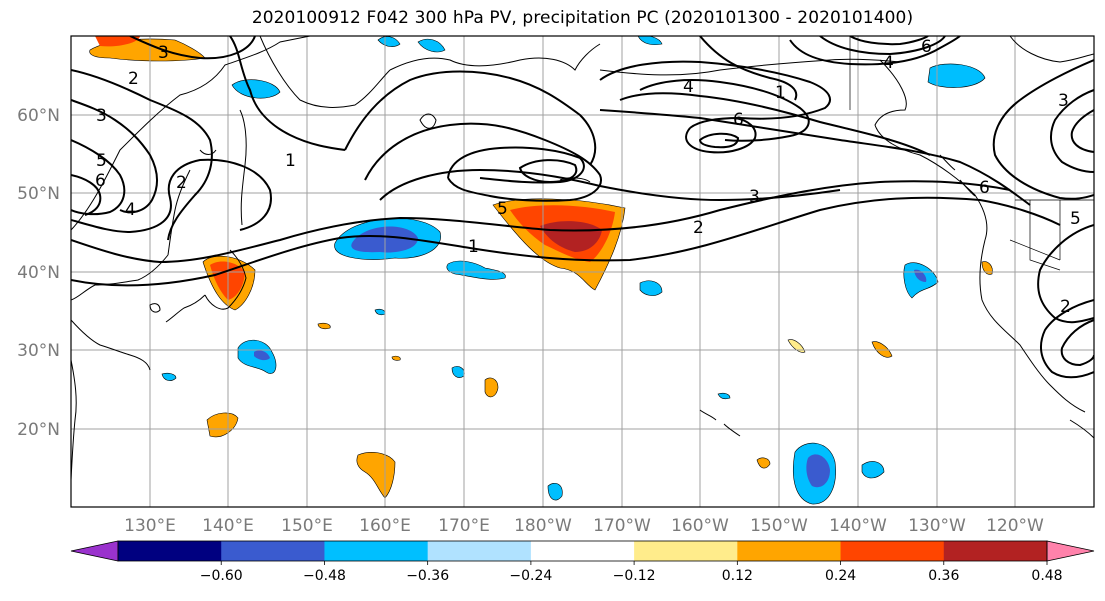 This screenshot has height=601, width=1105. Describe the element at coordinates (971, 153) in the screenshot. I see `political-borders` at that location.